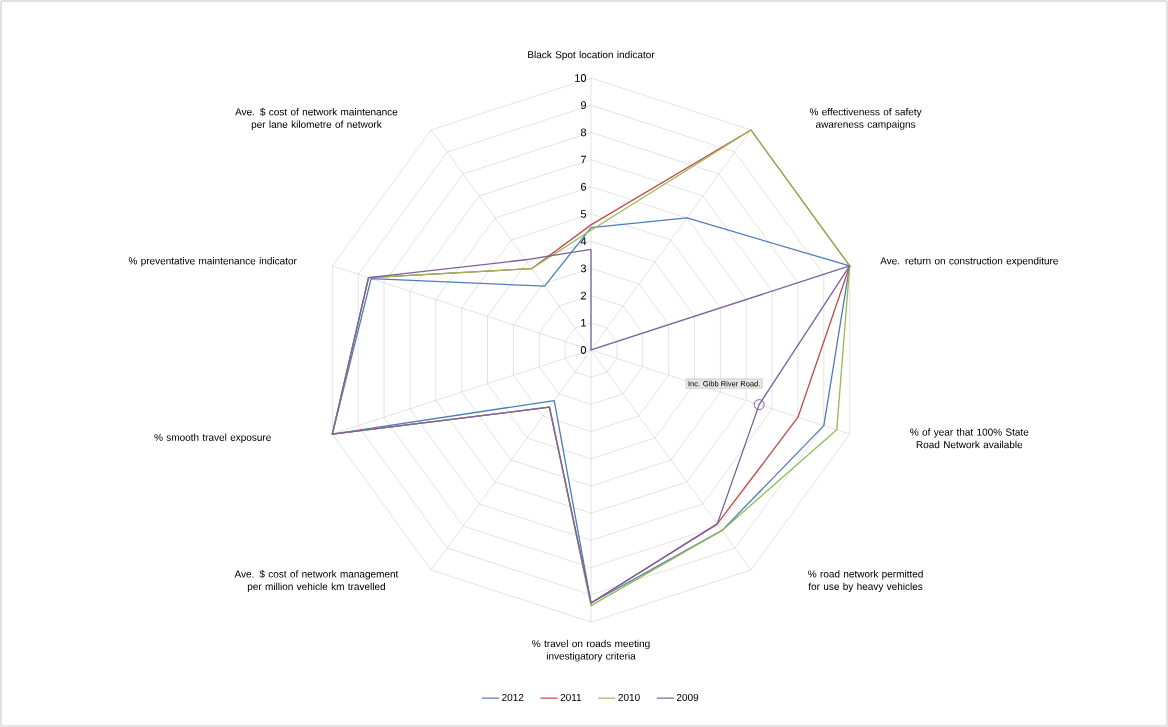  What do you see at coordinates (583, 186) in the screenshot?
I see `y-tick-label: 6` at bounding box center [583, 186].